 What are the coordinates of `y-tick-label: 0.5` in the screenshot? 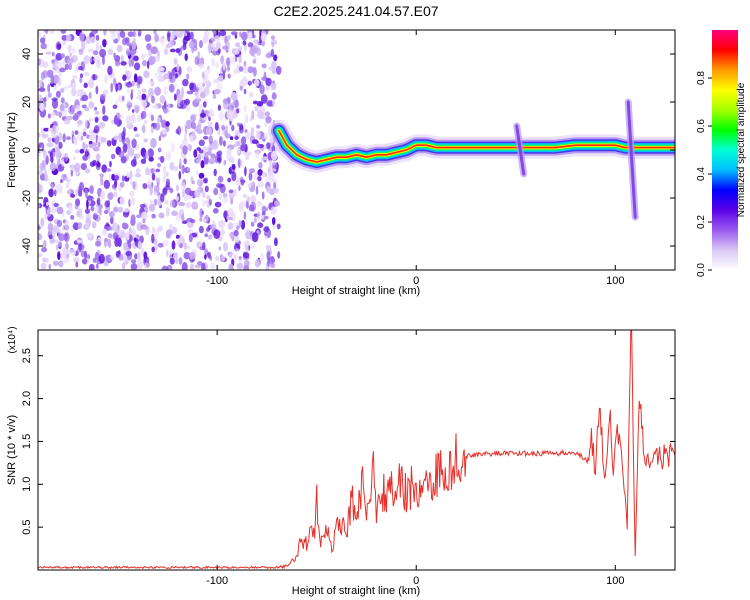 It's located at (27, 526).